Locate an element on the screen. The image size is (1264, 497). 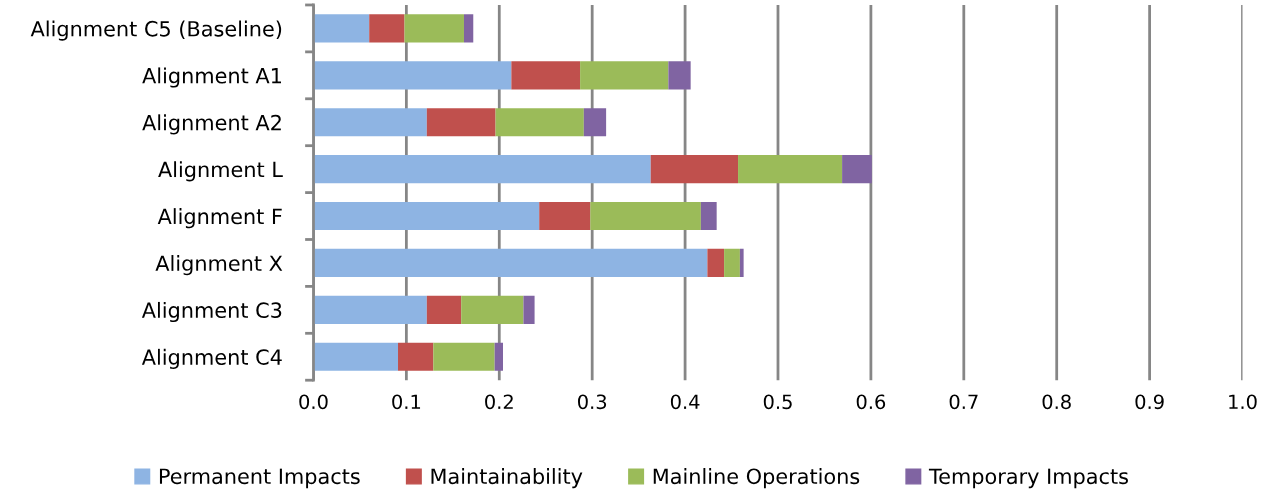
y-tick-label: Alignment X is located at coordinates (219, 265).